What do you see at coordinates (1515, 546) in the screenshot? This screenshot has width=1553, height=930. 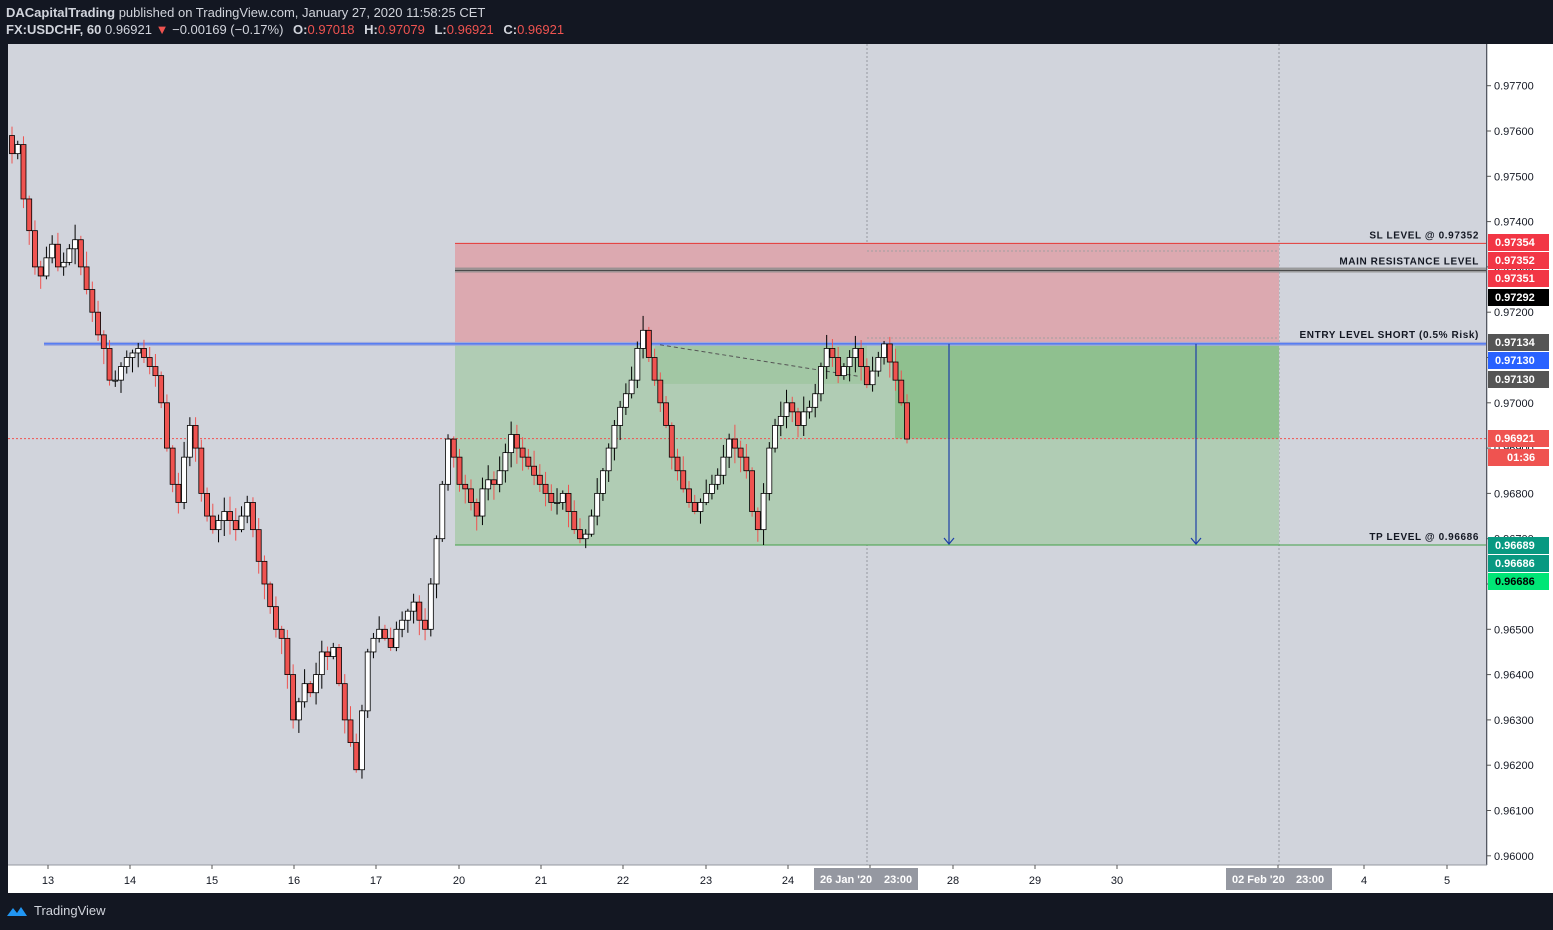 I see `price-badge-label: 0.96689` at bounding box center [1515, 546].